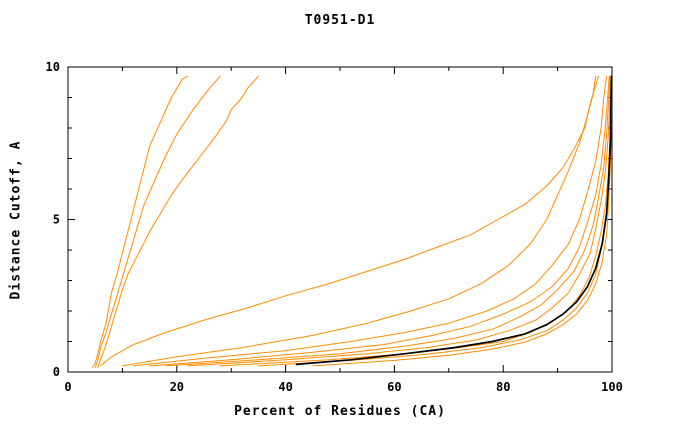 The width and height of the screenshot is (680, 440). Describe the element at coordinates (285, 387) in the screenshot. I see `x-tick-label: 40` at that location.